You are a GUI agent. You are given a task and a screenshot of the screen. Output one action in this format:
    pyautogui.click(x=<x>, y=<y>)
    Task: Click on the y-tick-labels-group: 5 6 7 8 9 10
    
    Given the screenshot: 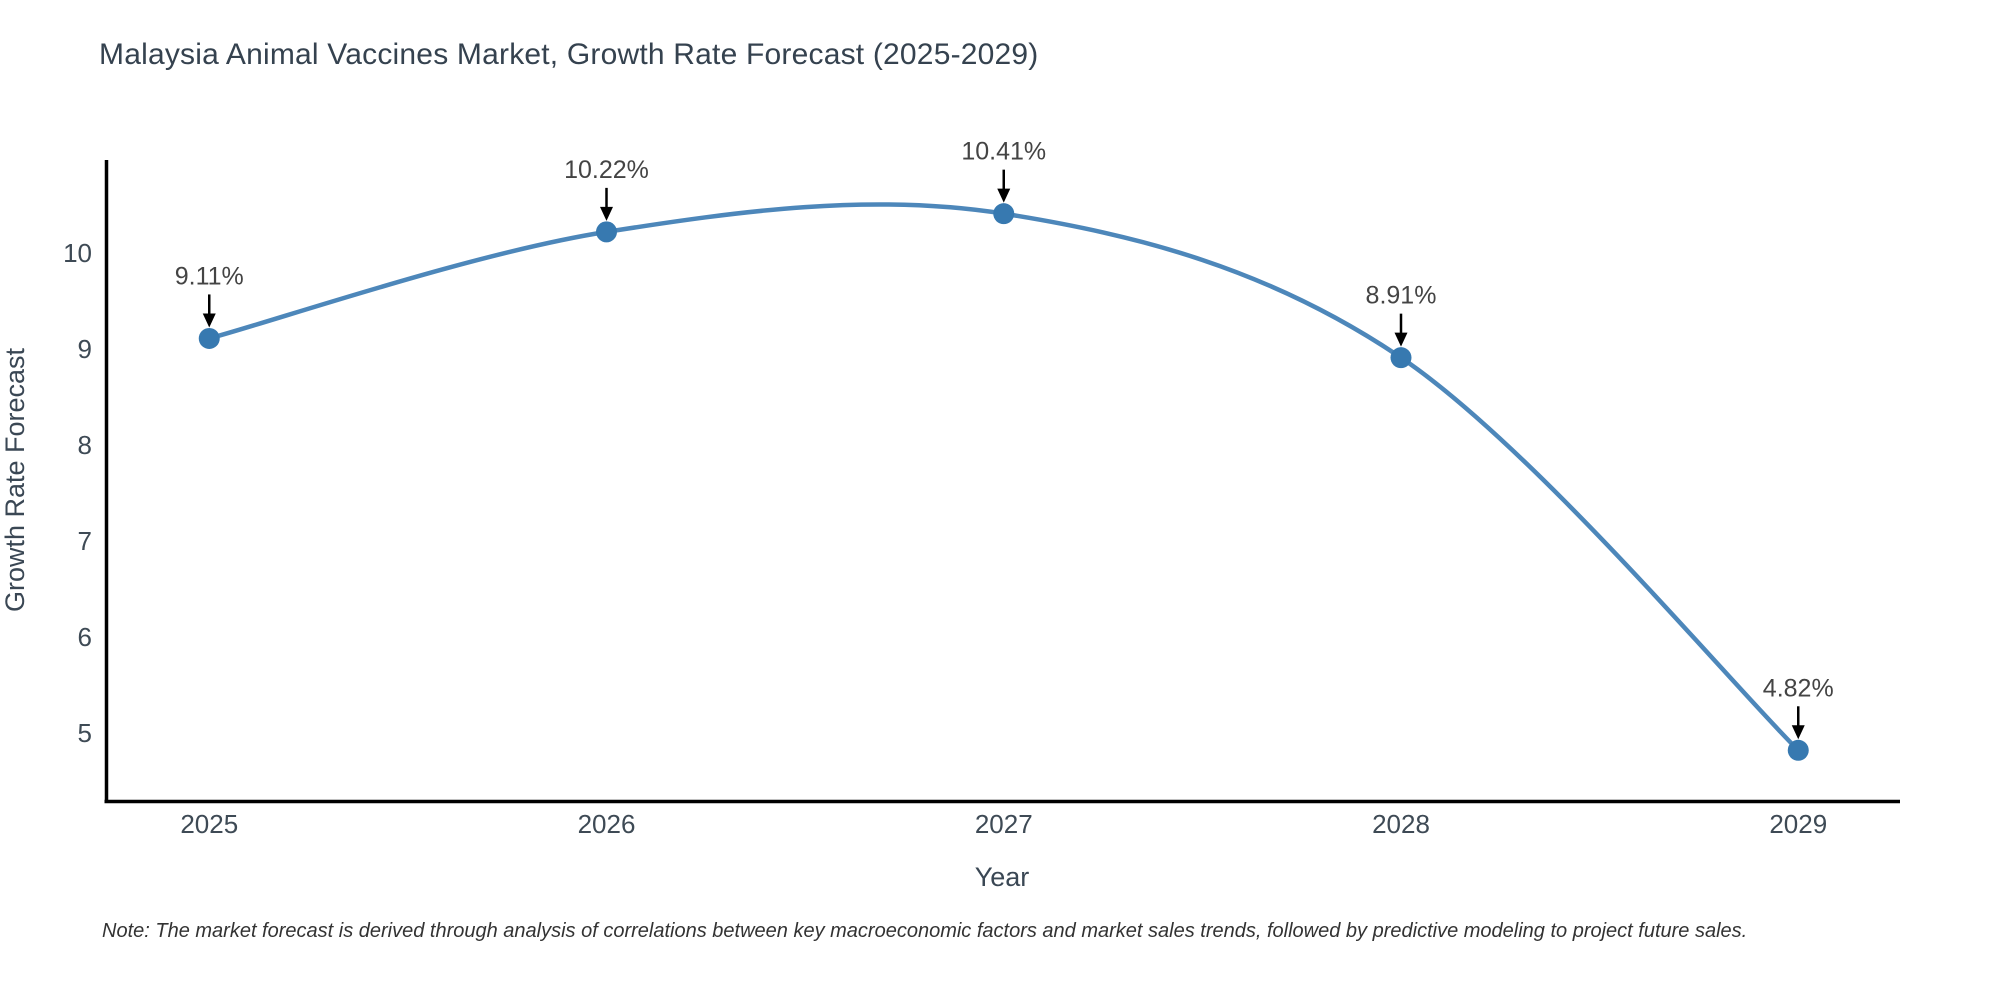 What is the action you would take?
    pyautogui.click(x=77, y=493)
    